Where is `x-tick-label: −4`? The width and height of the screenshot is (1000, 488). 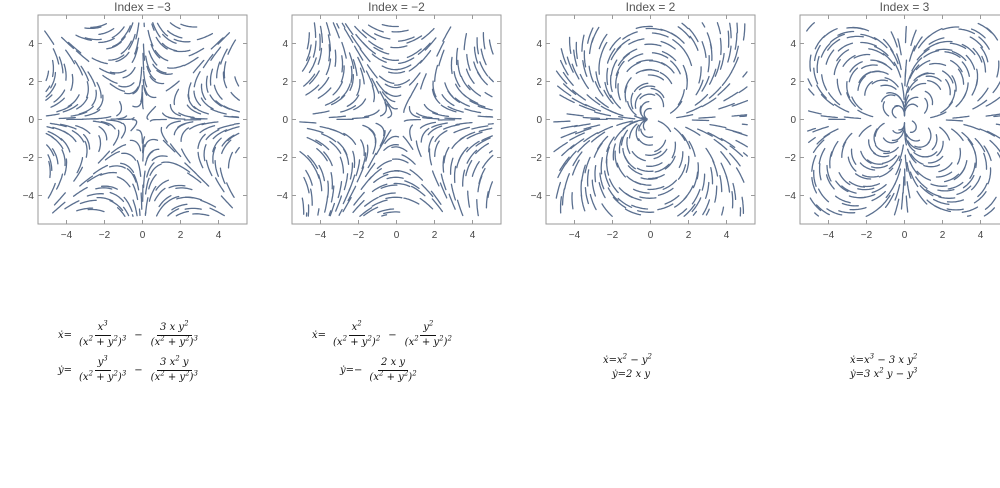
x-tick-label: −4 is located at coordinates (575, 235).